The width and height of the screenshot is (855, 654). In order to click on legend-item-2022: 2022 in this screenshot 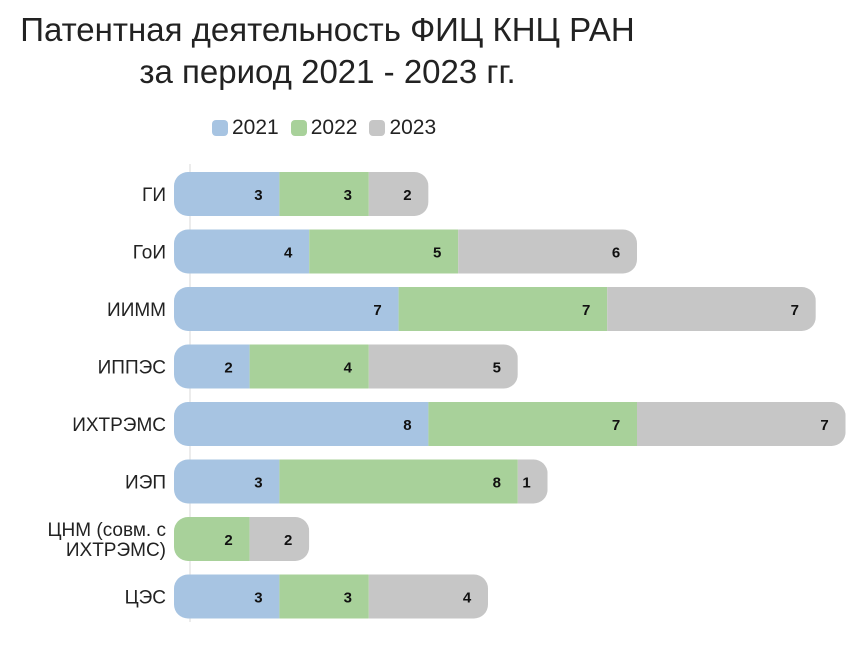, I will do `click(324, 128)`.